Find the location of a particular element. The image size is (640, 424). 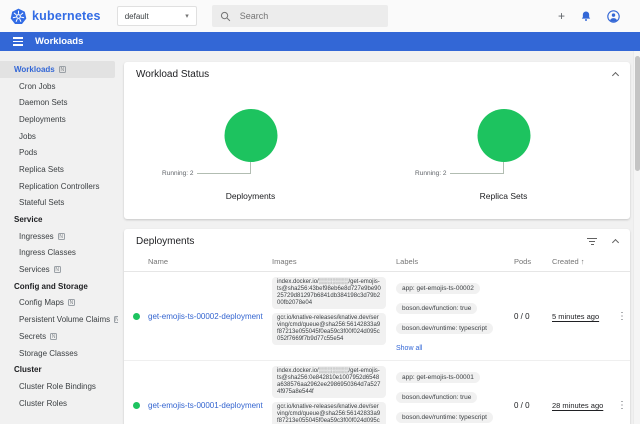

page-title: Workloads is located at coordinates (59, 41).